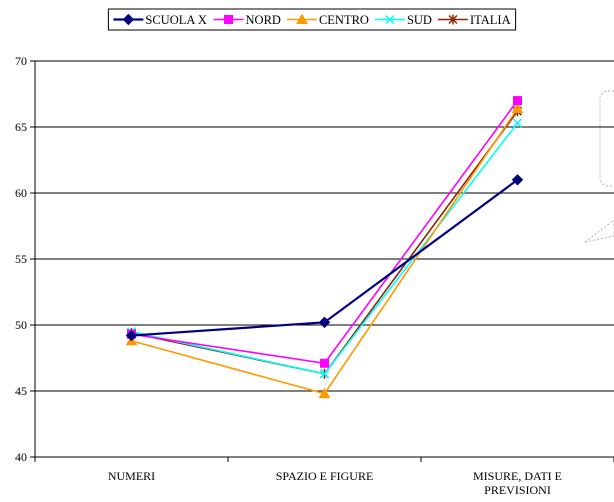  What do you see at coordinates (21, 127) in the screenshot?
I see `y-tick-label: 65` at bounding box center [21, 127].